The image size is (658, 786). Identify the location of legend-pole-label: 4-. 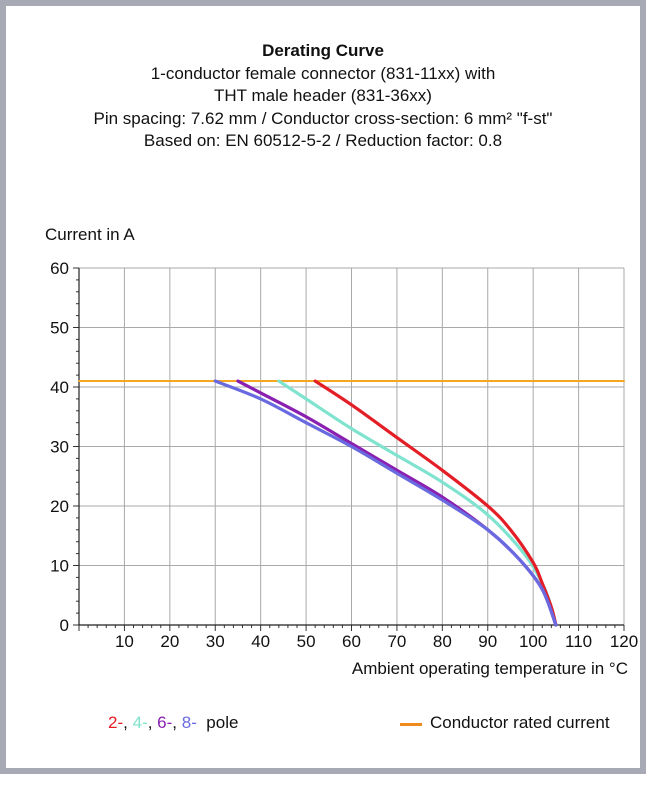
(140, 722).